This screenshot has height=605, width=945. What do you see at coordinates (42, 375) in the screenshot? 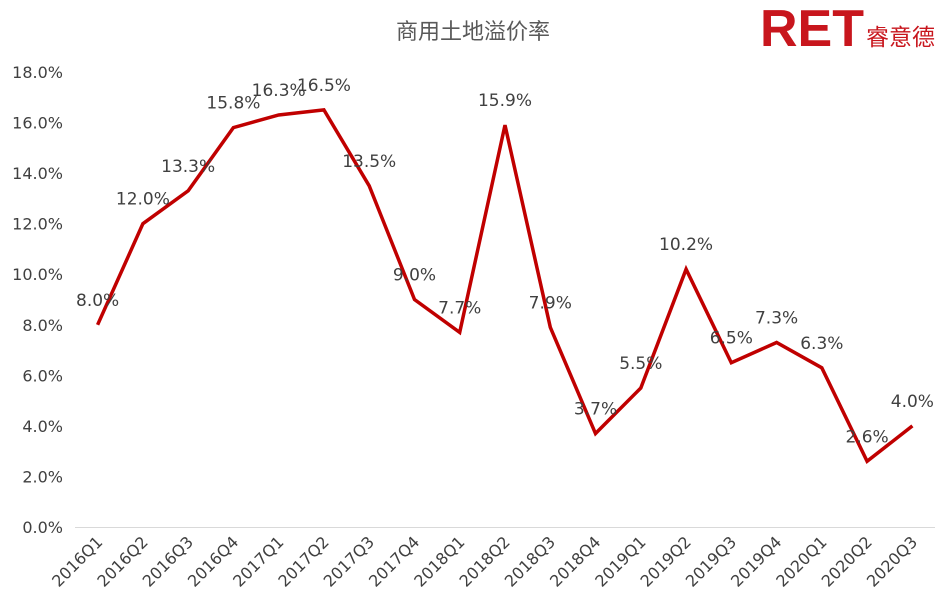
I see `y-tick-label: 6.0%` at bounding box center [42, 375].